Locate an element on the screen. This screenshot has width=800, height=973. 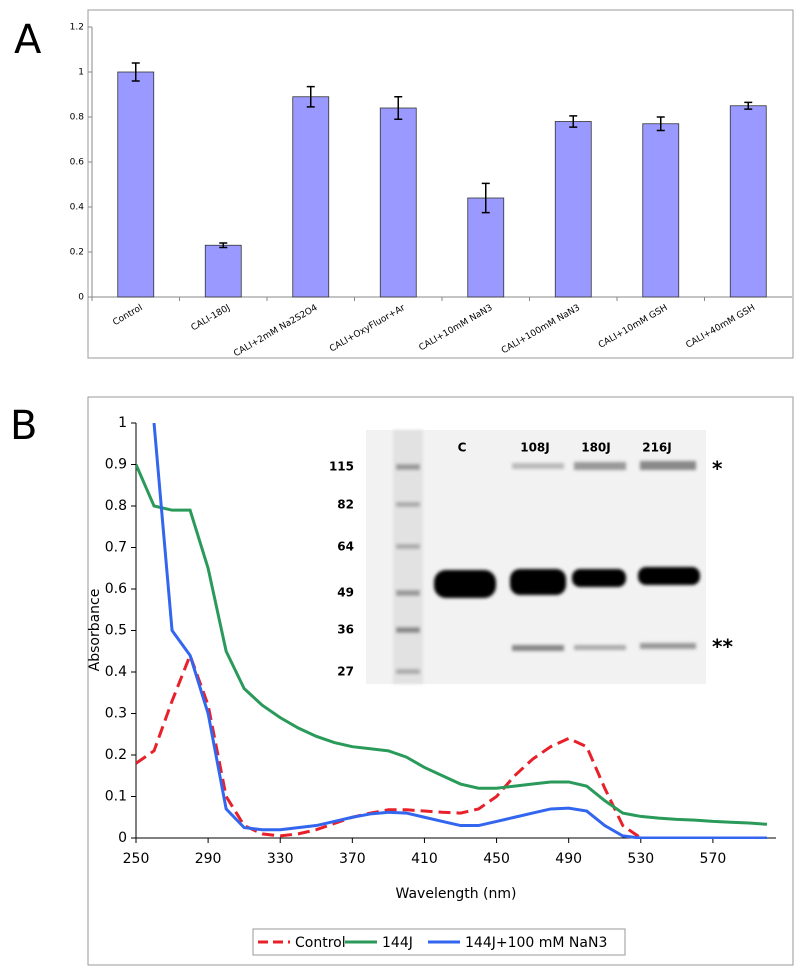
y-tick-label: 0.1 is located at coordinates (116, 797).